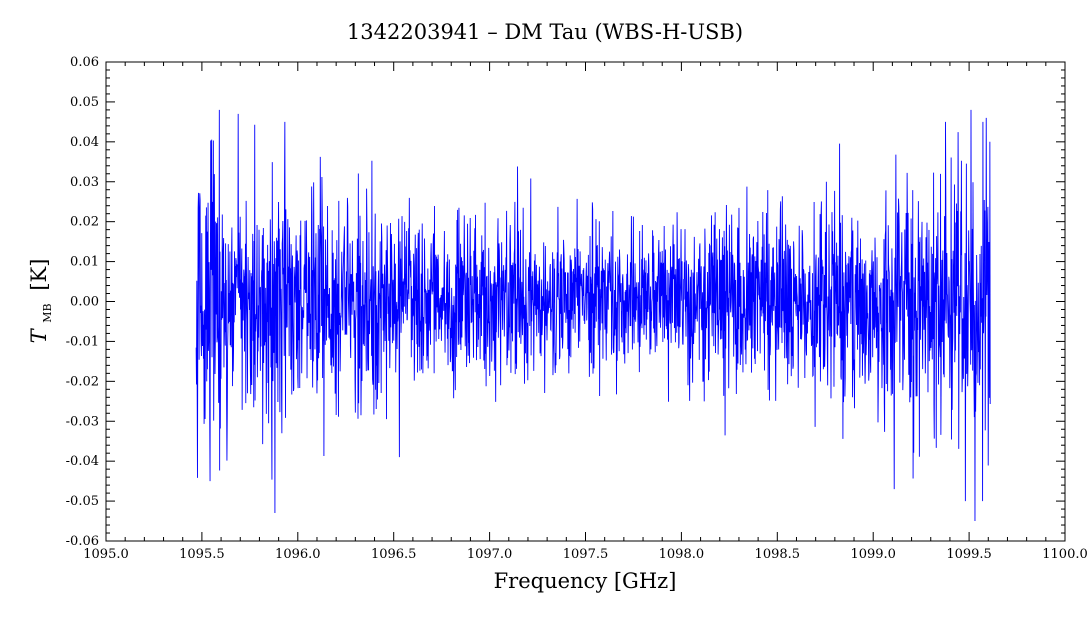  Describe the element at coordinates (82, 501) in the screenshot. I see `y-tick-label: -0.05` at that location.